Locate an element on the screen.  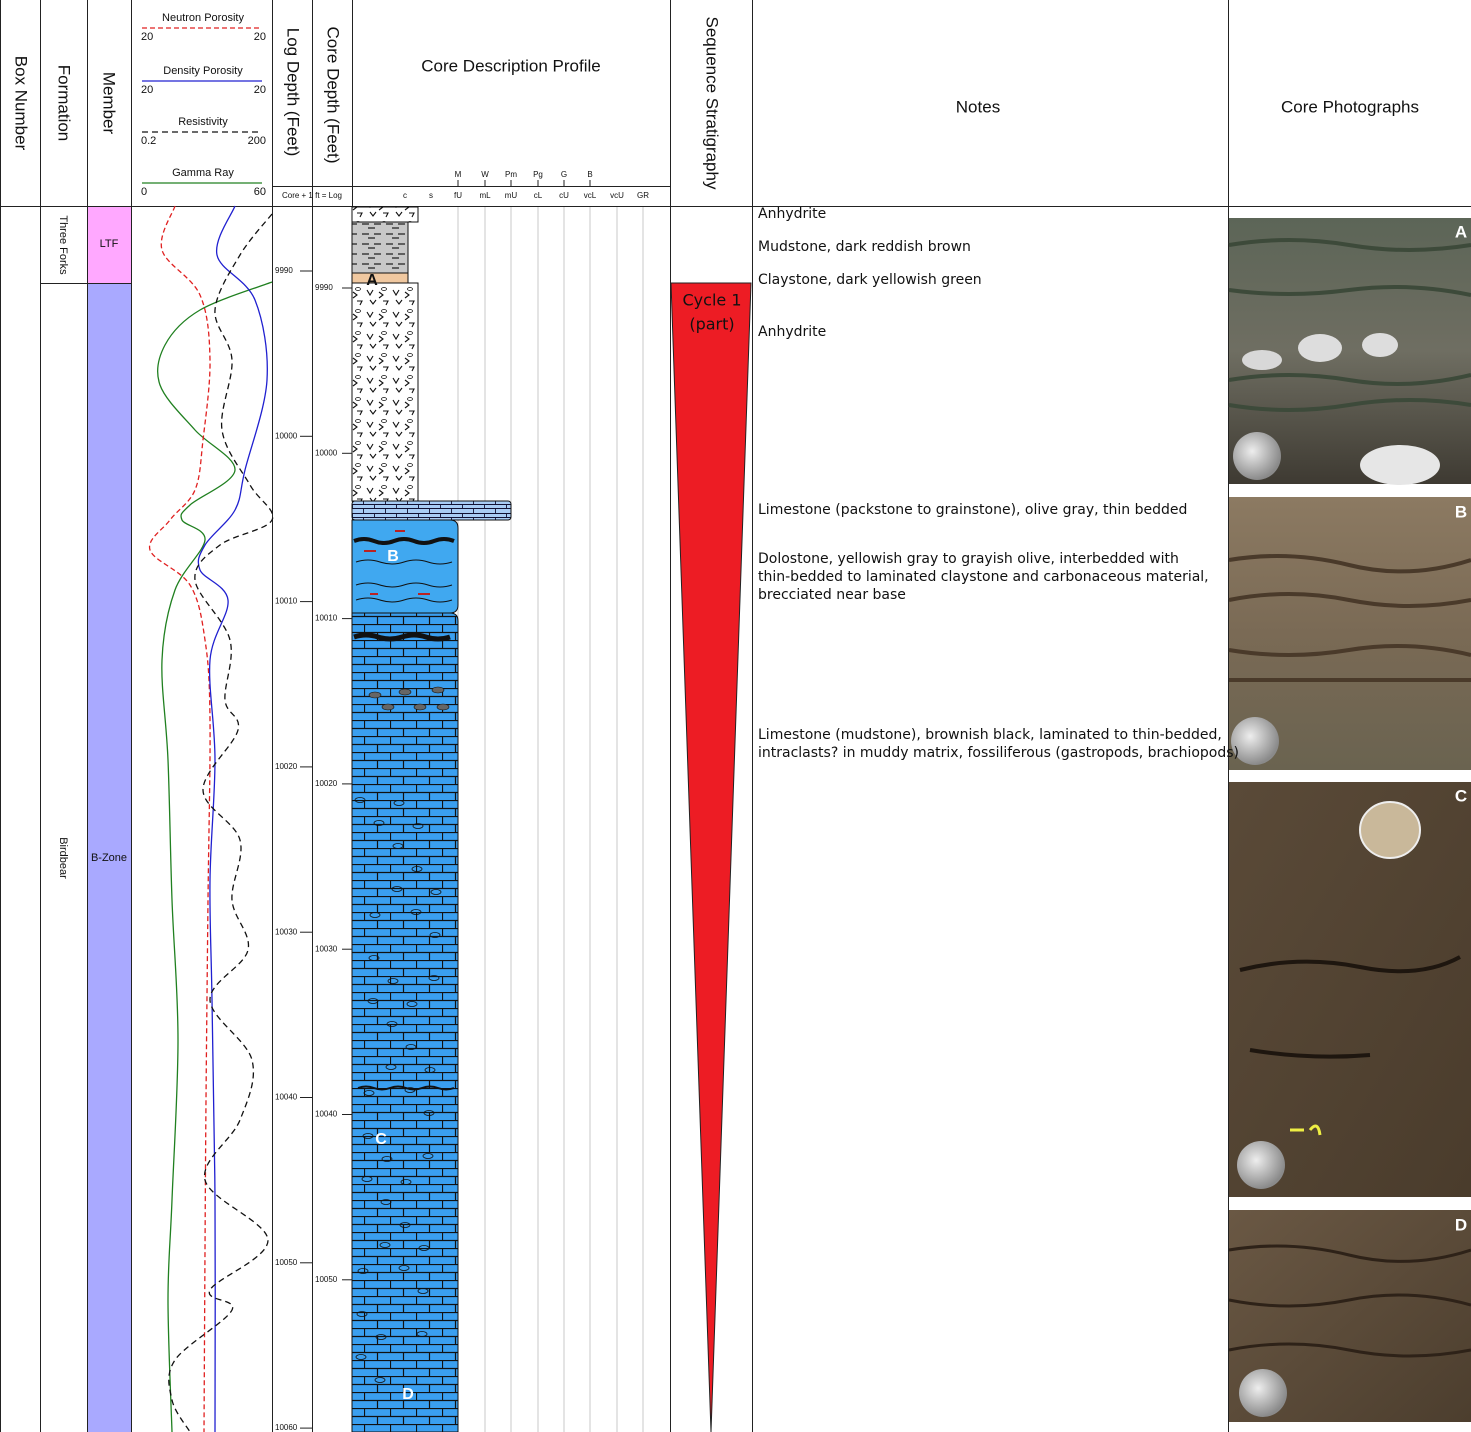
header-member: Member is located at coordinates (109, 103).